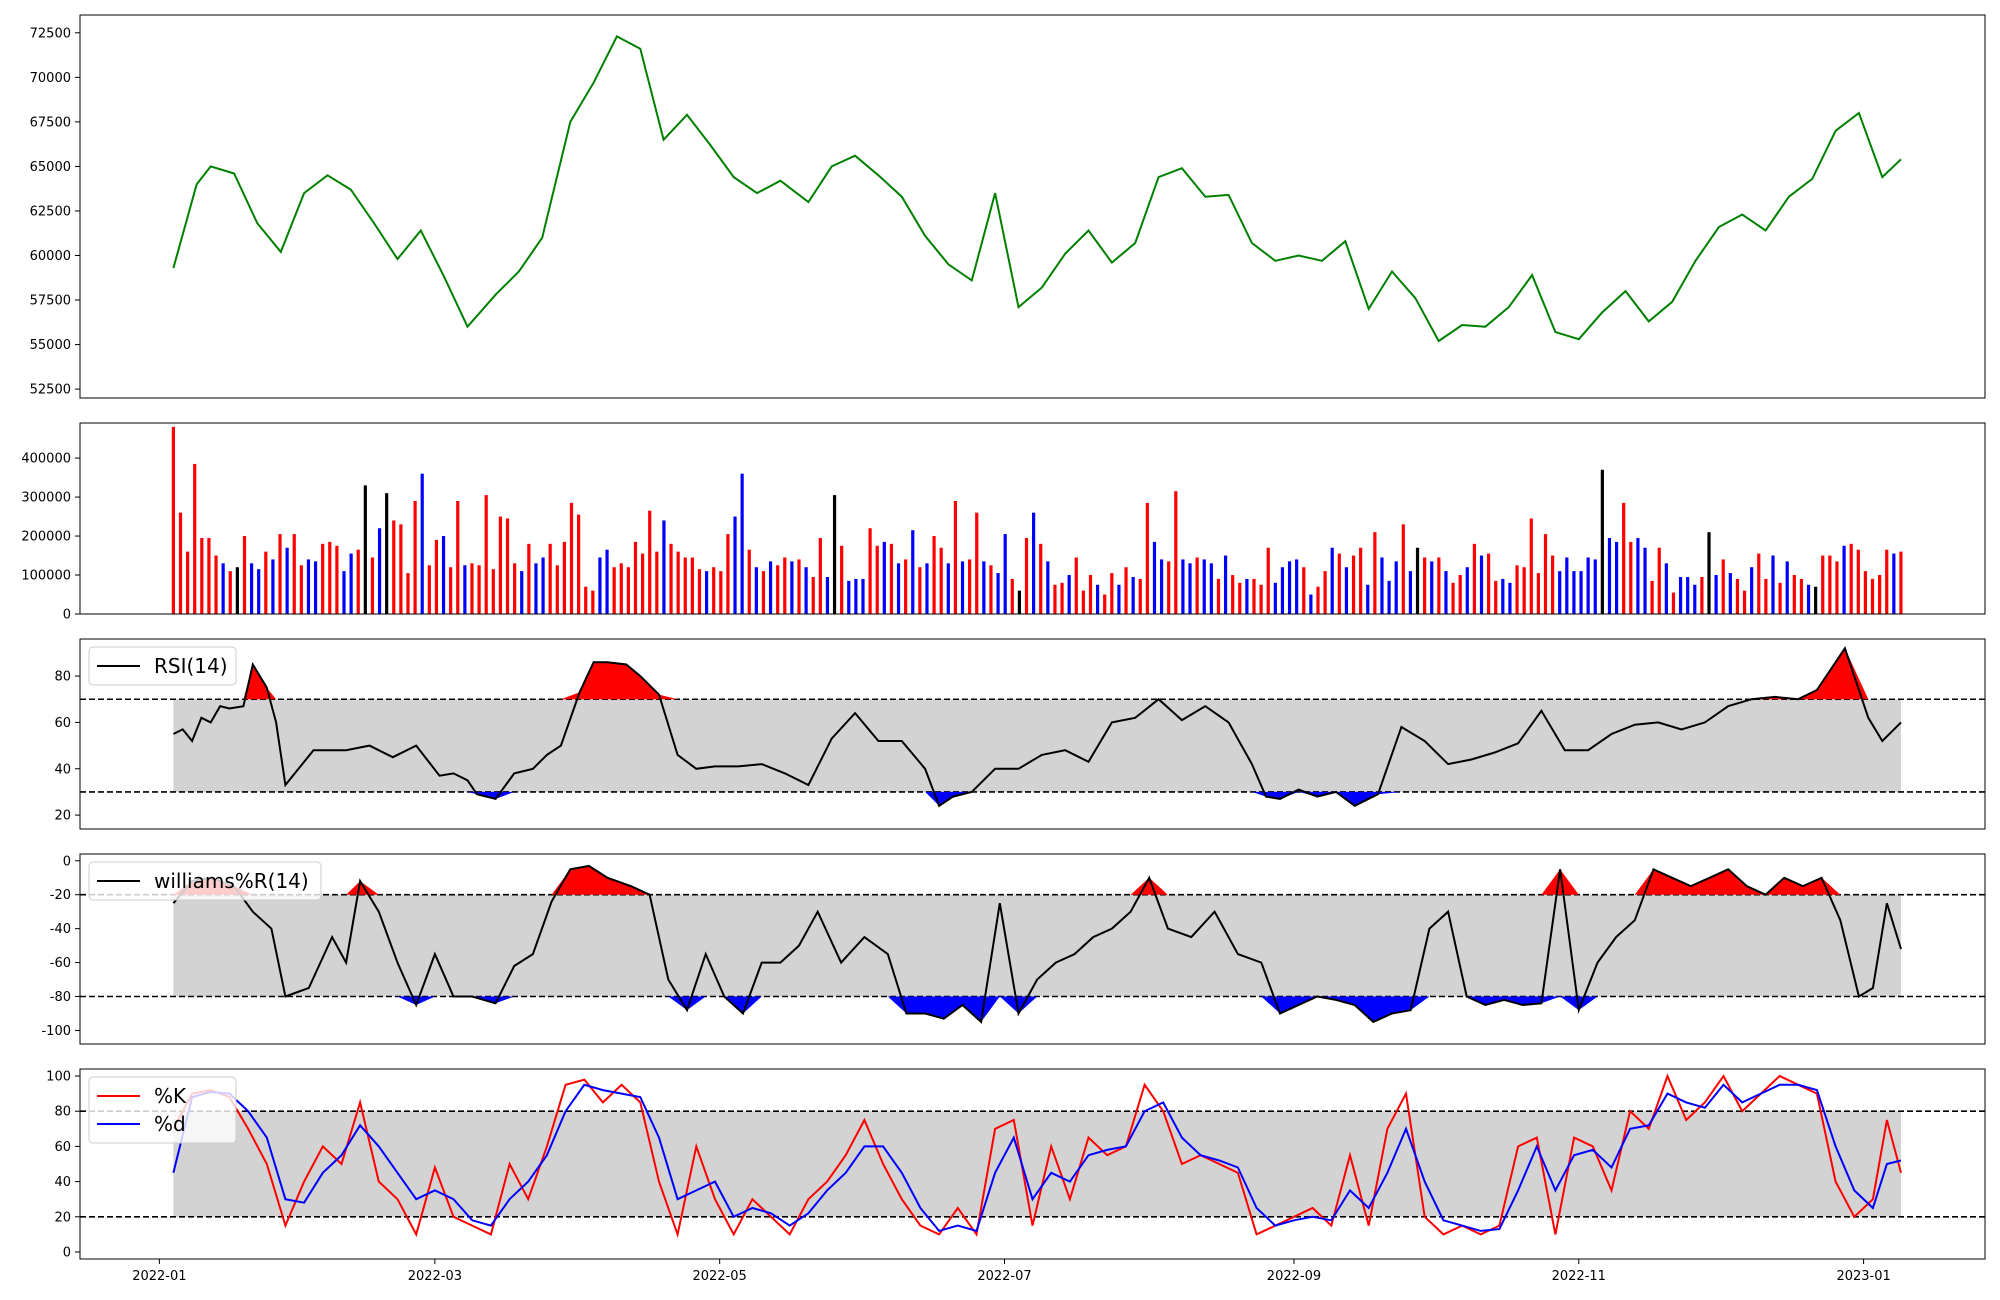 This screenshot has height=1300, width=2000. Describe the element at coordinates (50, 256) in the screenshot. I see `y-tick-label: 60000` at that location.